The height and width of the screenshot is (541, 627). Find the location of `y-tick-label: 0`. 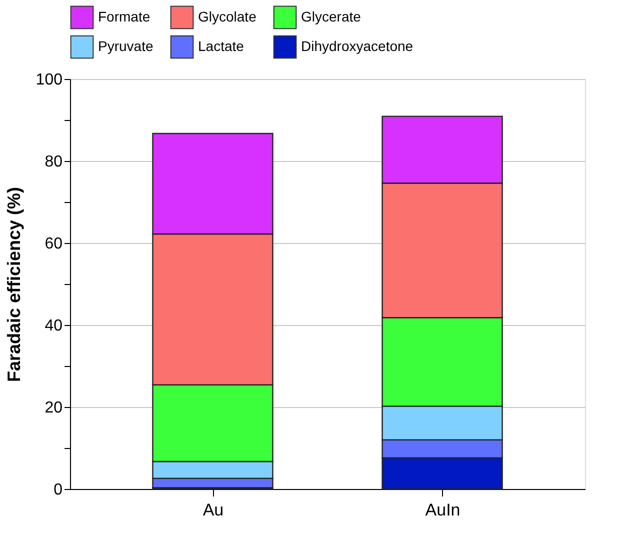

y-tick-label: 0 is located at coordinates (58, 490).